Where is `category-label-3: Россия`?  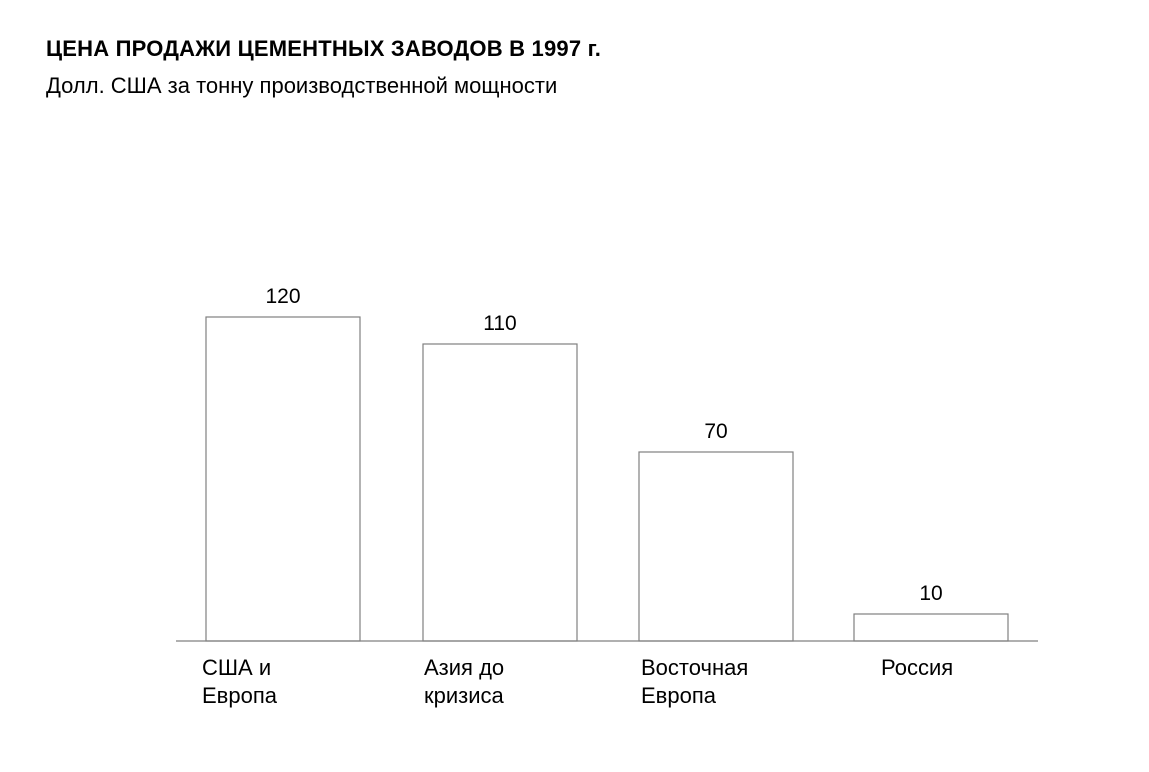 category-label-3: Россия is located at coordinates (917, 667).